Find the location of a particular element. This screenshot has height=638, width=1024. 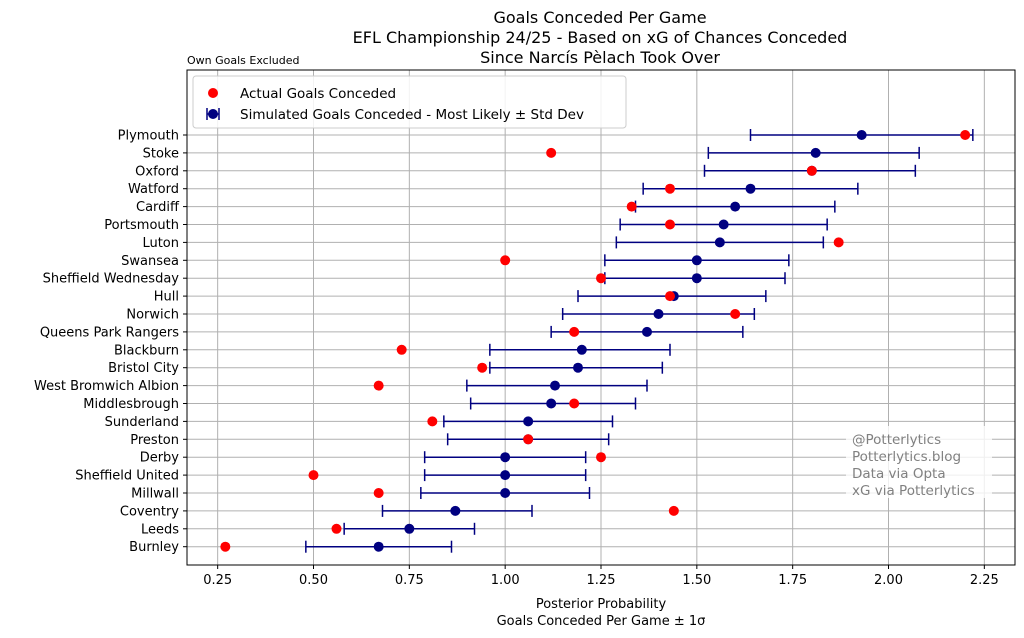

y-tick-label: Plymouth is located at coordinates (148, 136).